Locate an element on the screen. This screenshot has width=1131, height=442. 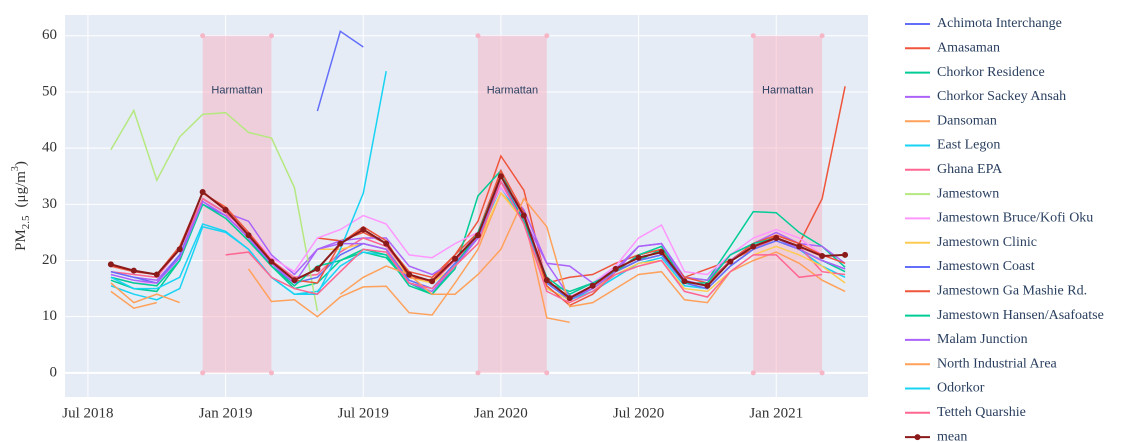
legend-label: Amasaman is located at coordinates (968, 48).